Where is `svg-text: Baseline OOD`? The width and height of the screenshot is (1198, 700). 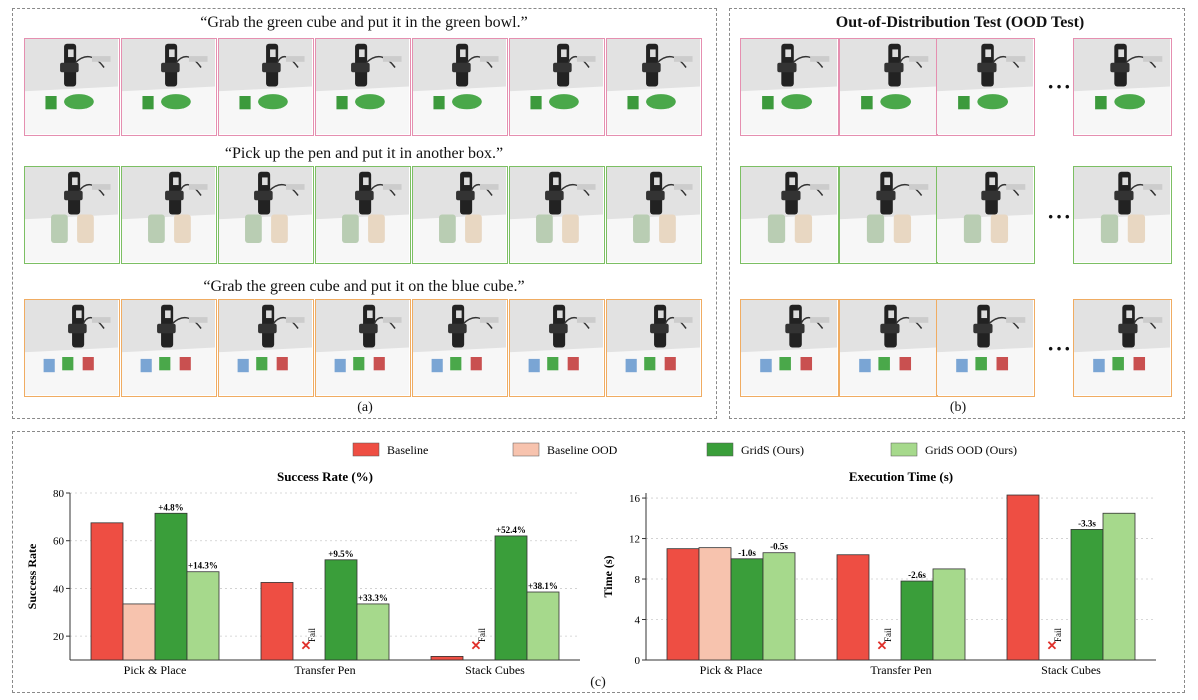
svg-text: Baseline OOD is located at coordinates (582, 450).